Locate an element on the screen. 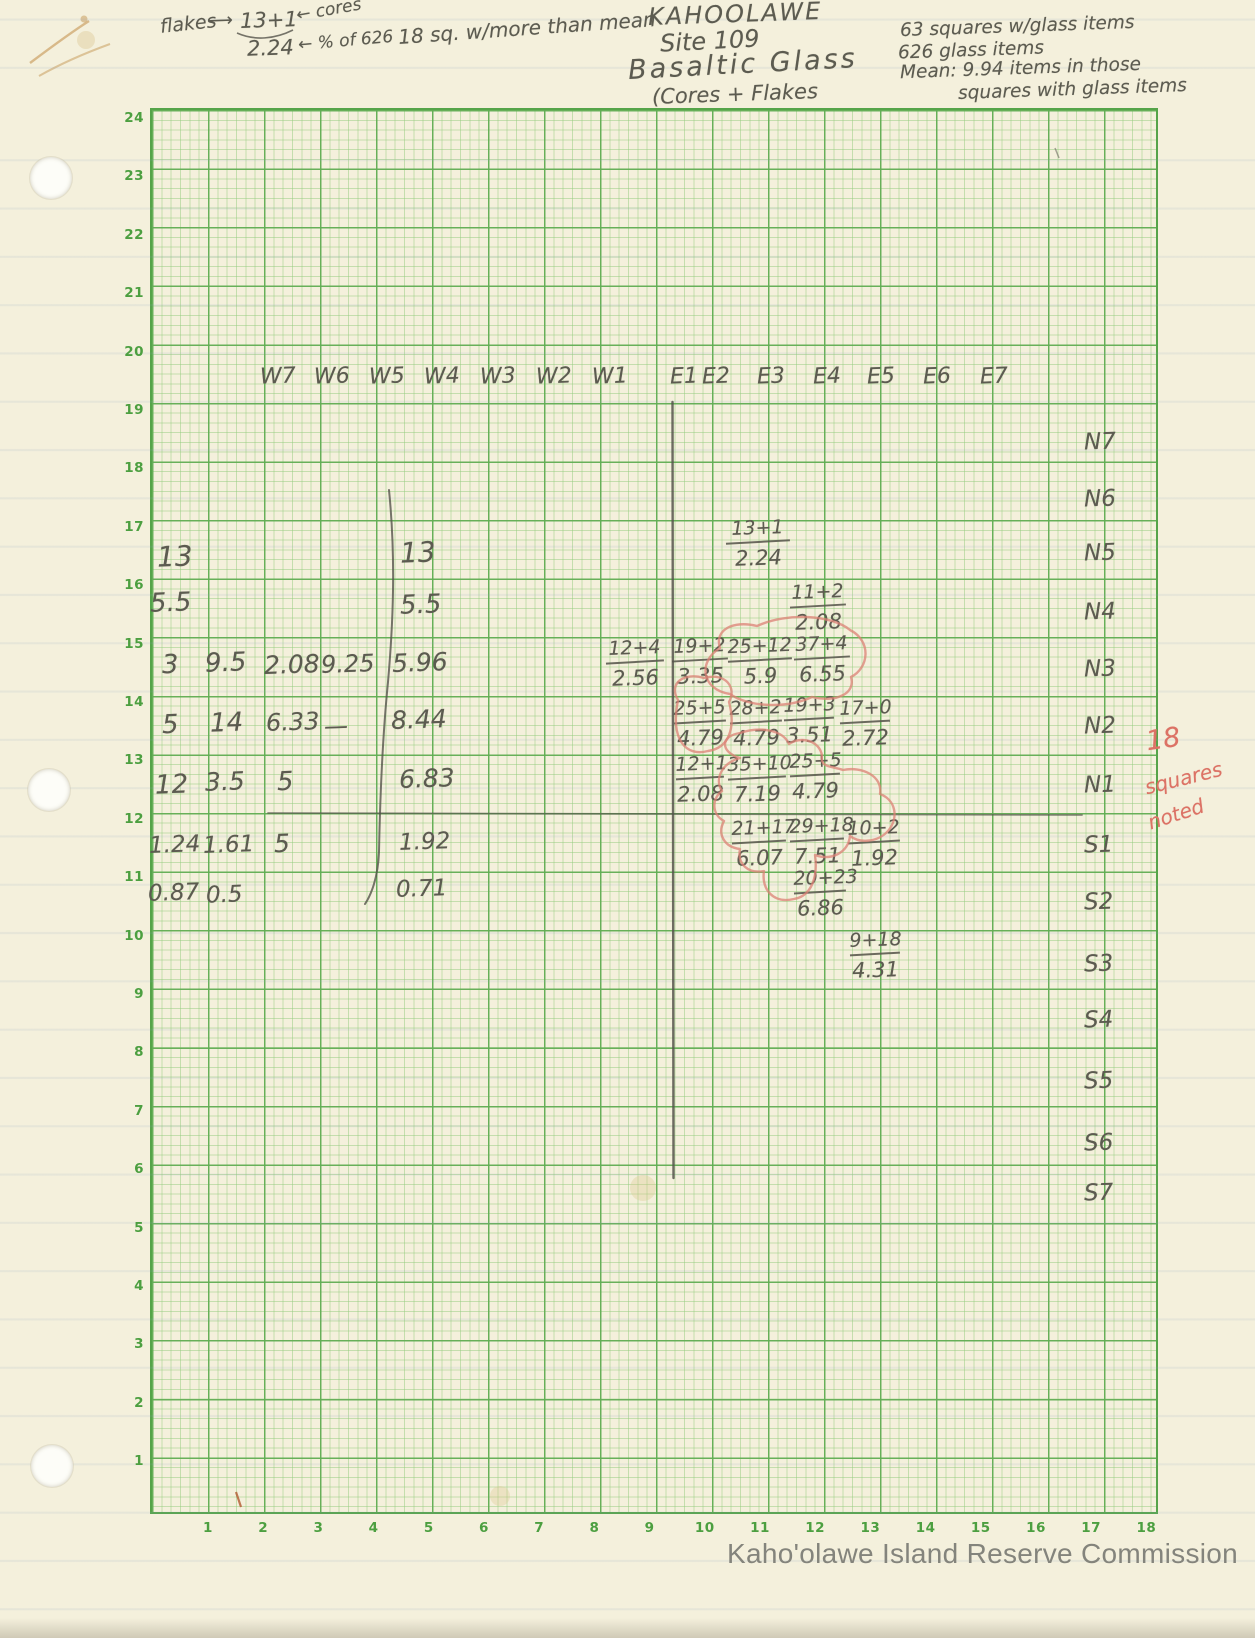 Image resolution: width=1255 pixels, height=1638 pixels. pencil-curved-vertical-line is located at coordinates (379, 697).